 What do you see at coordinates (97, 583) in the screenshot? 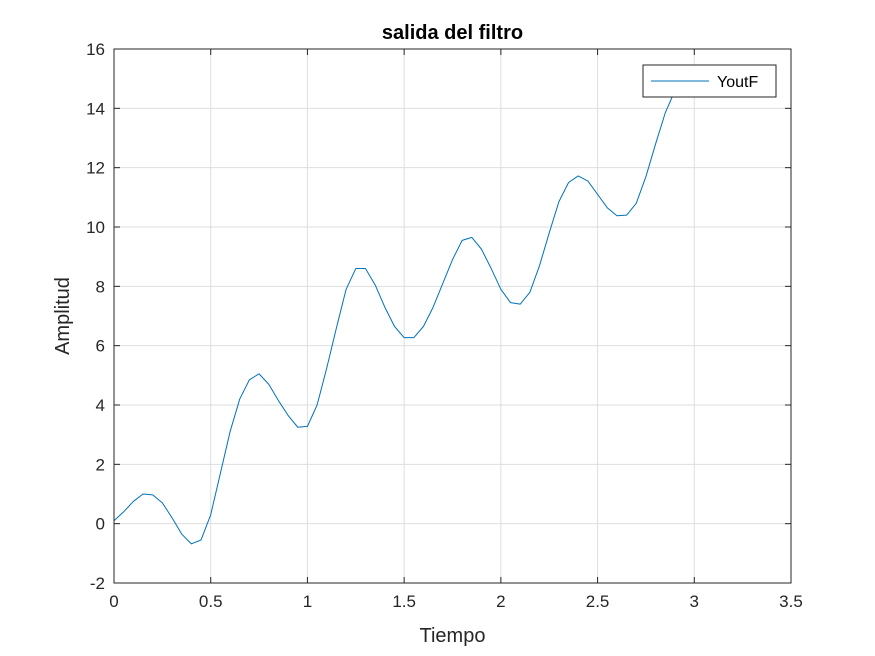
I see `y-tick-label-0: -2` at bounding box center [97, 583].